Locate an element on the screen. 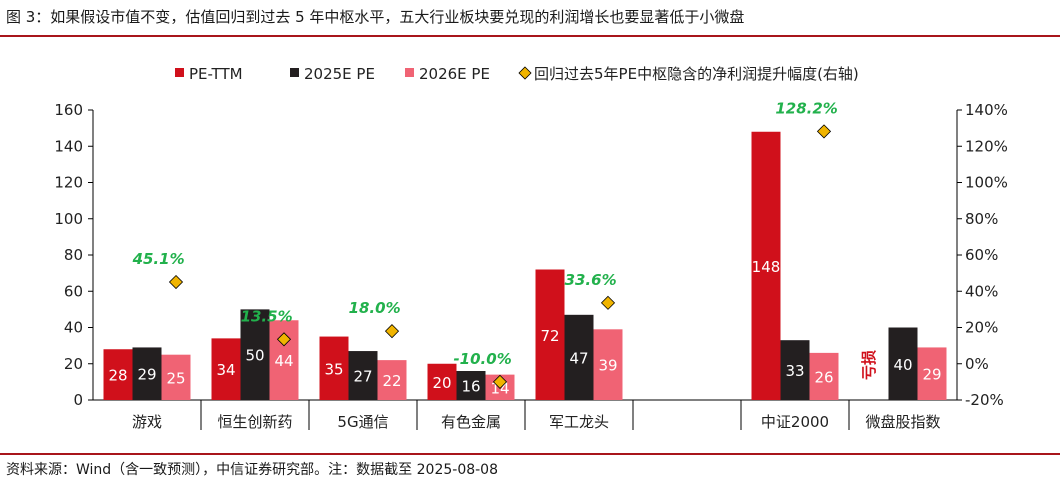 Image resolution: width=1060 pixels, height=481 pixels. line-series-value-label: 45.1% is located at coordinates (158, 259).